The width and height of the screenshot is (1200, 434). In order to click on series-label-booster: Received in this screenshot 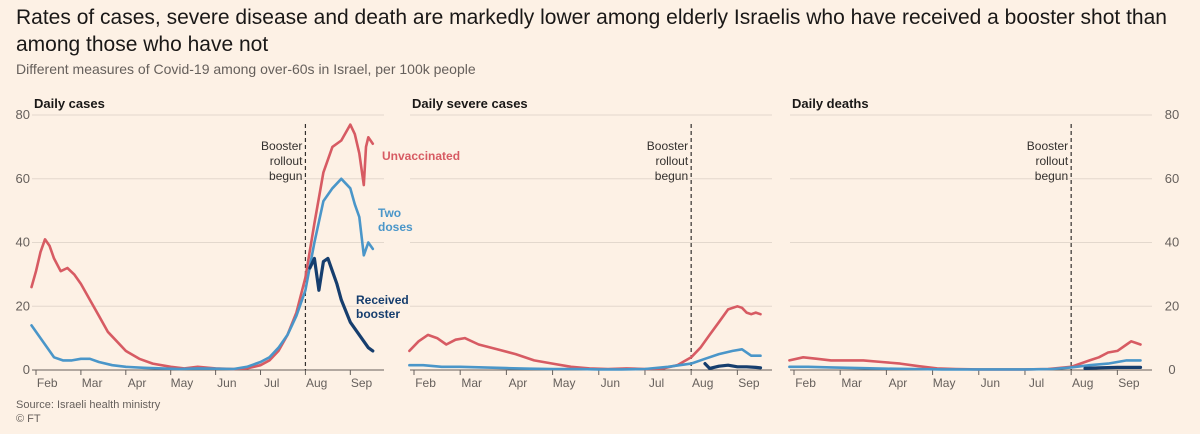, I will do `click(382, 300)`.